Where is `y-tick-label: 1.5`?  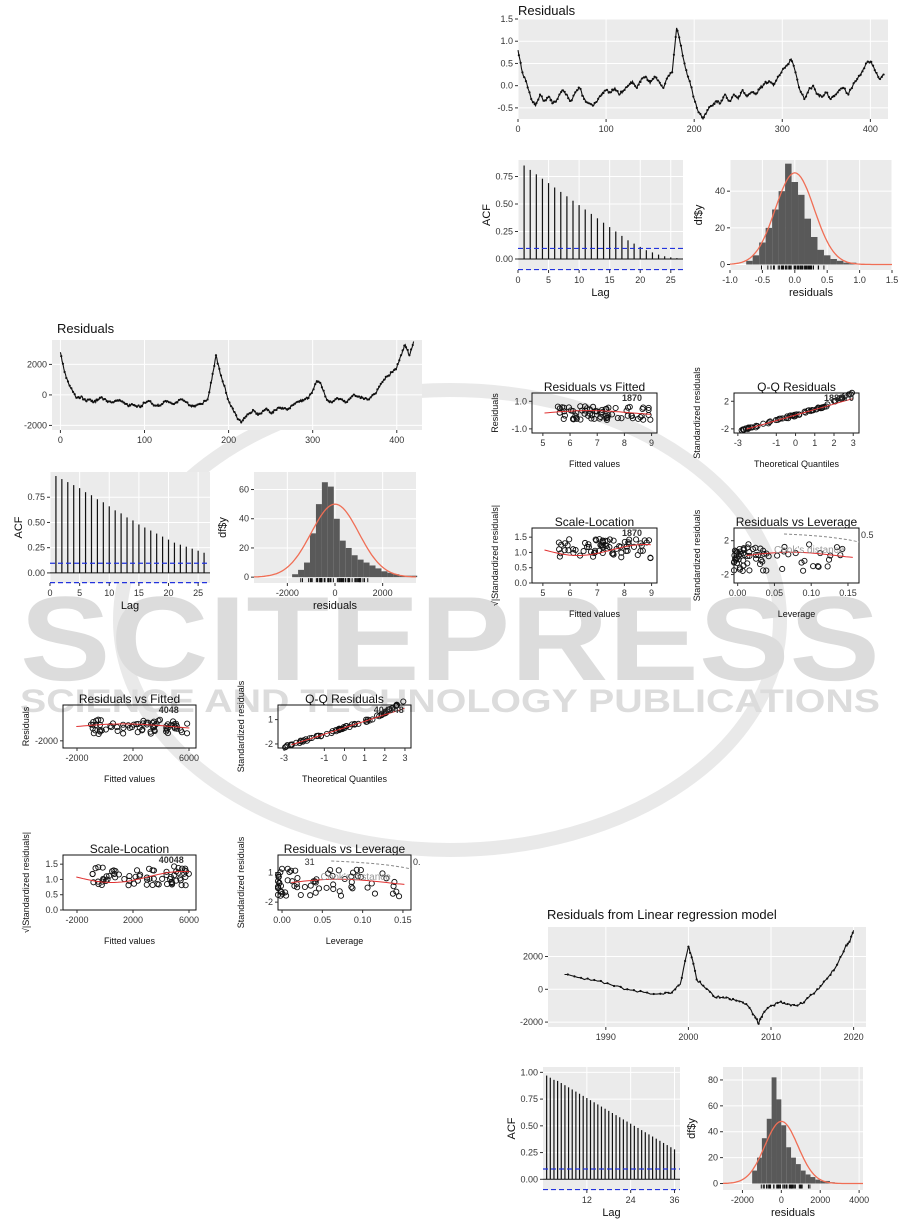 y-tick-label: 1.5 is located at coordinates (506, 19).